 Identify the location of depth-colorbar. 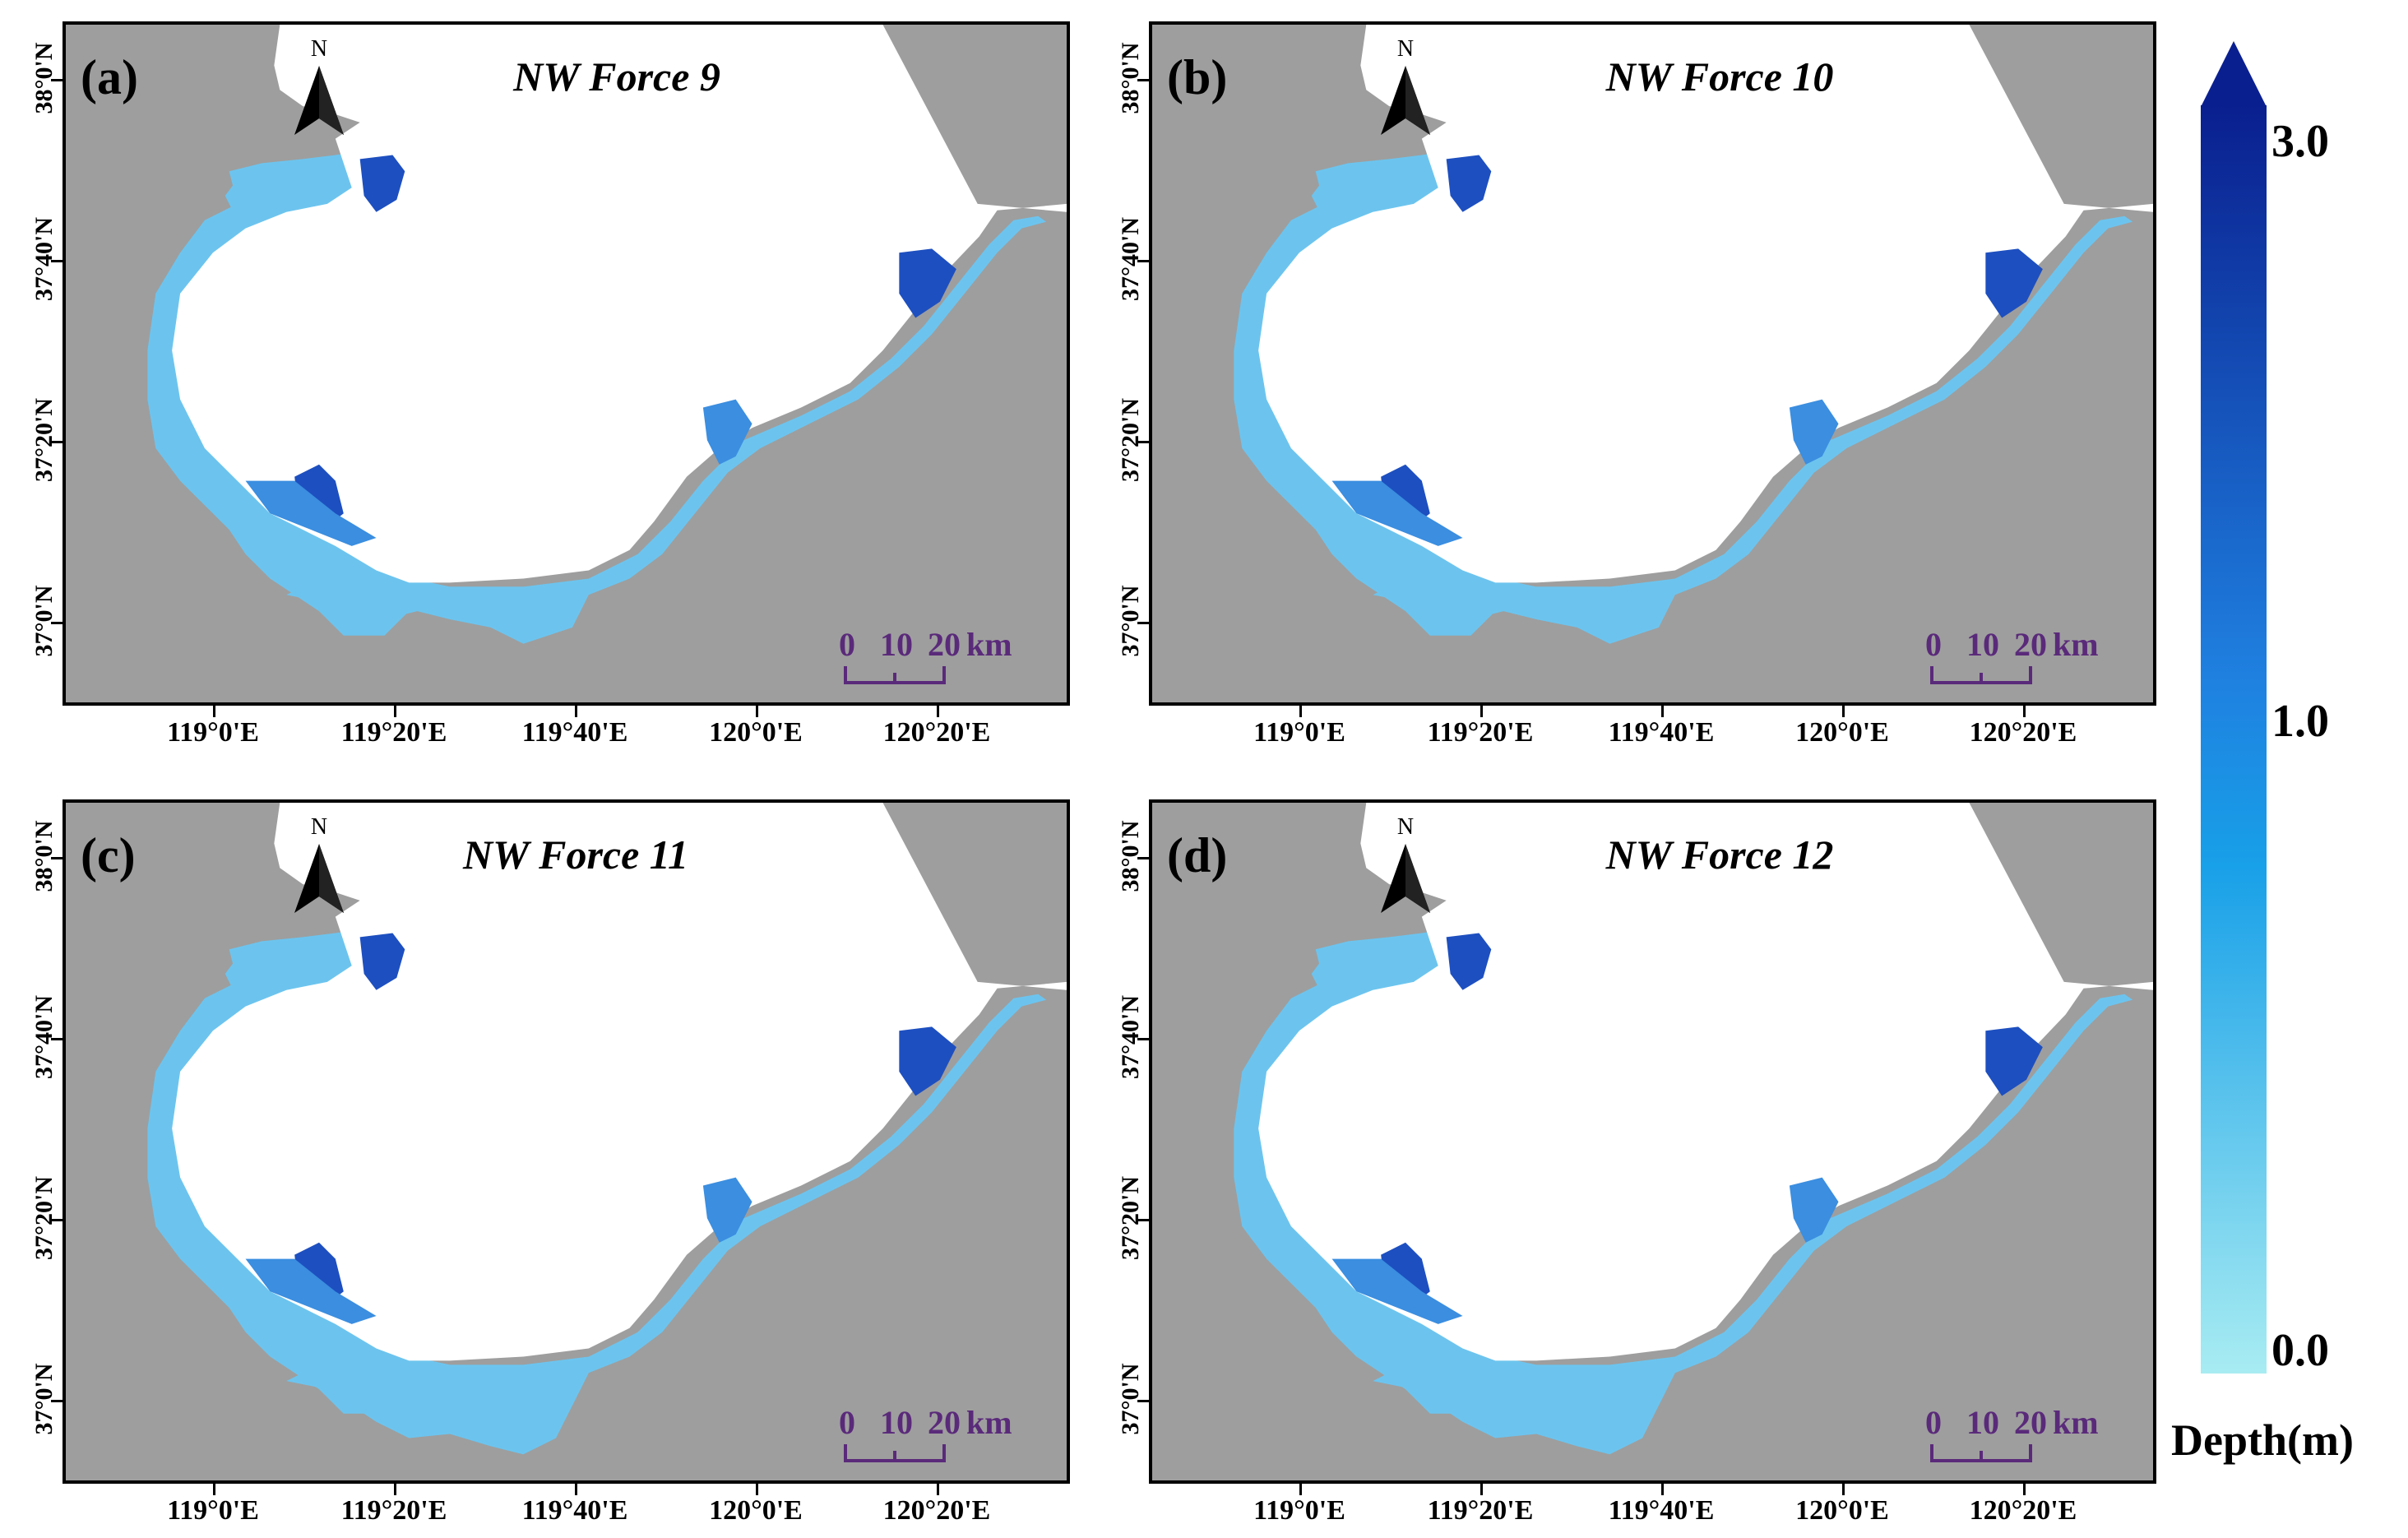
(2234, 708).